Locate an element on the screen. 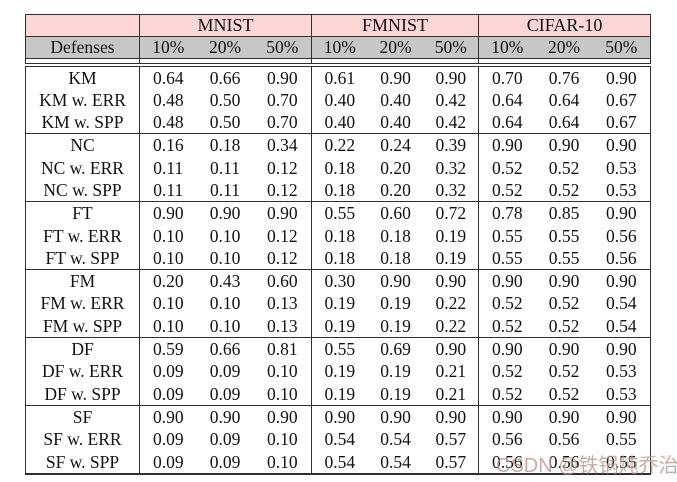  defense-label: FT w. ERR is located at coordinates (82, 235).